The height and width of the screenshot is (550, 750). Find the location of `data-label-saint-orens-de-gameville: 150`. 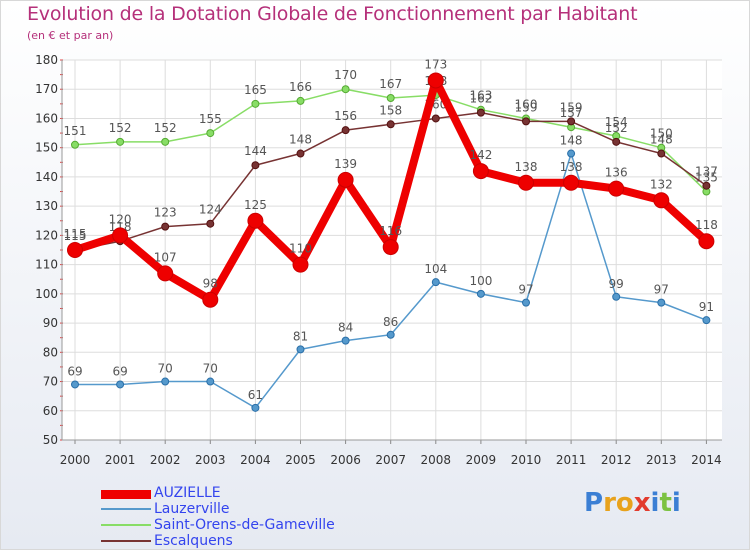

data-label-saint-orens-de-gameville: 150 is located at coordinates (661, 134).